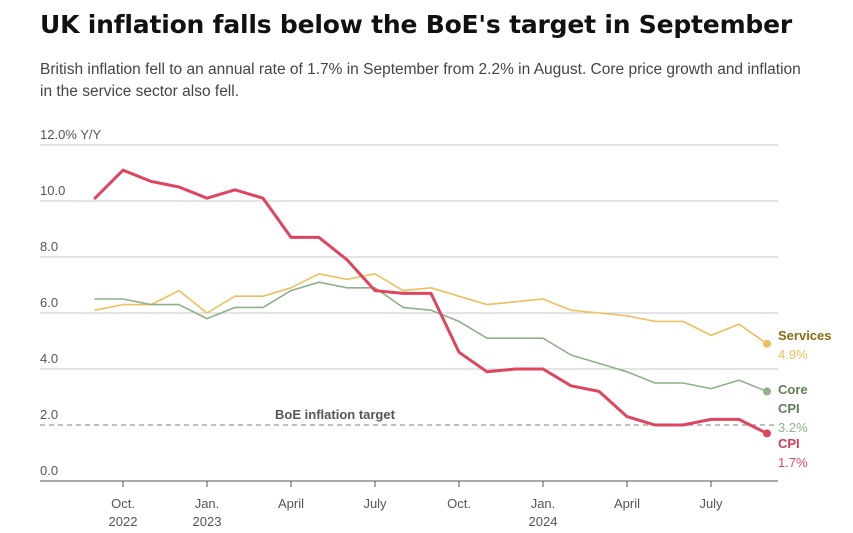 Image resolution: width=853 pixels, height=533 pixels. What do you see at coordinates (543, 521) in the screenshot?
I see `x-tick-year: 2024` at bounding box center [543, 521].